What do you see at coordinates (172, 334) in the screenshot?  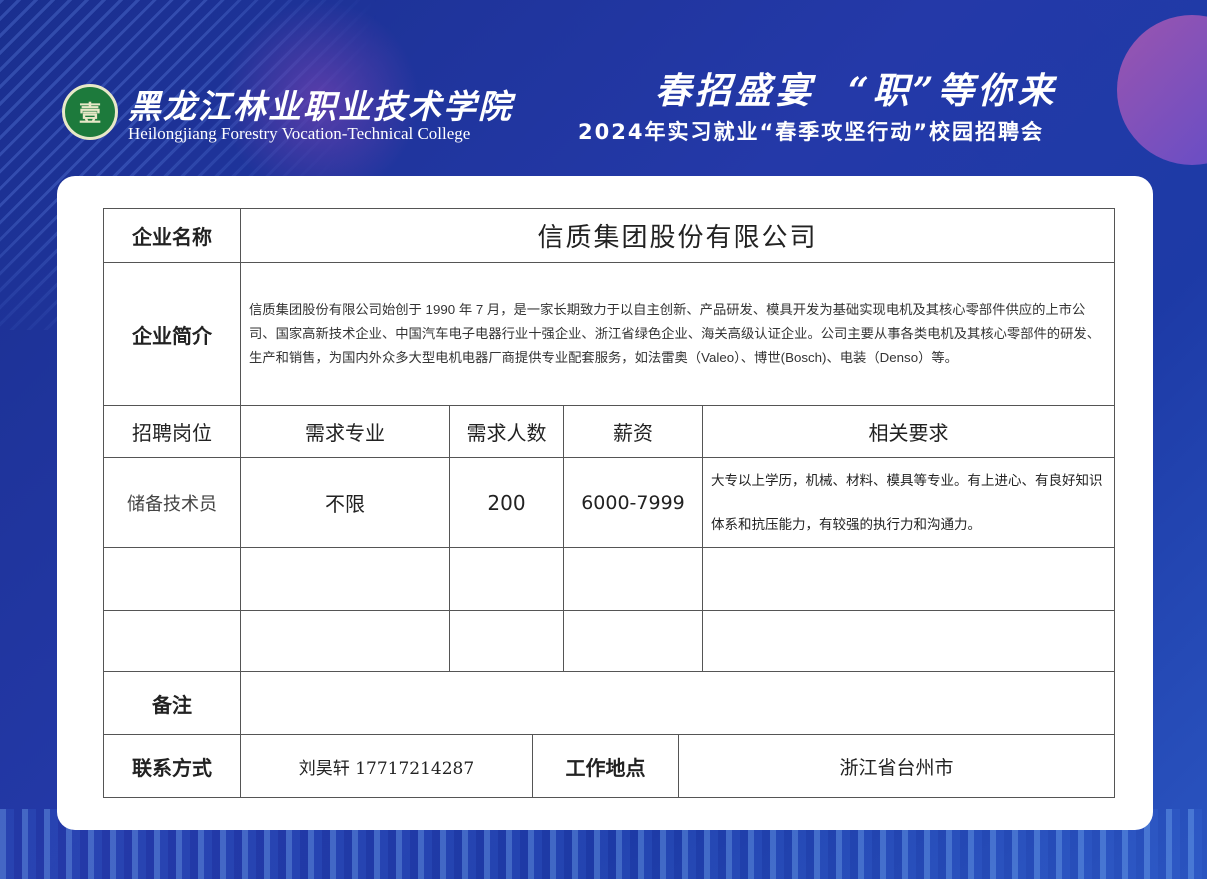 I see `intro-label: 企业简介` at bounding box center [172, 334].